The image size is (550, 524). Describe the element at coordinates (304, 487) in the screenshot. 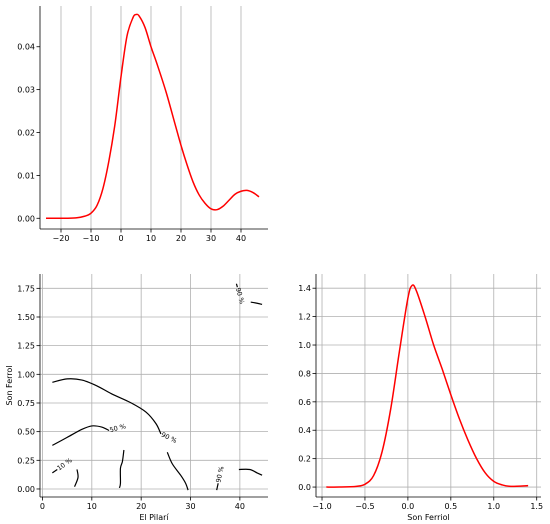

I see `y-tick-label: 0.0` at that location.